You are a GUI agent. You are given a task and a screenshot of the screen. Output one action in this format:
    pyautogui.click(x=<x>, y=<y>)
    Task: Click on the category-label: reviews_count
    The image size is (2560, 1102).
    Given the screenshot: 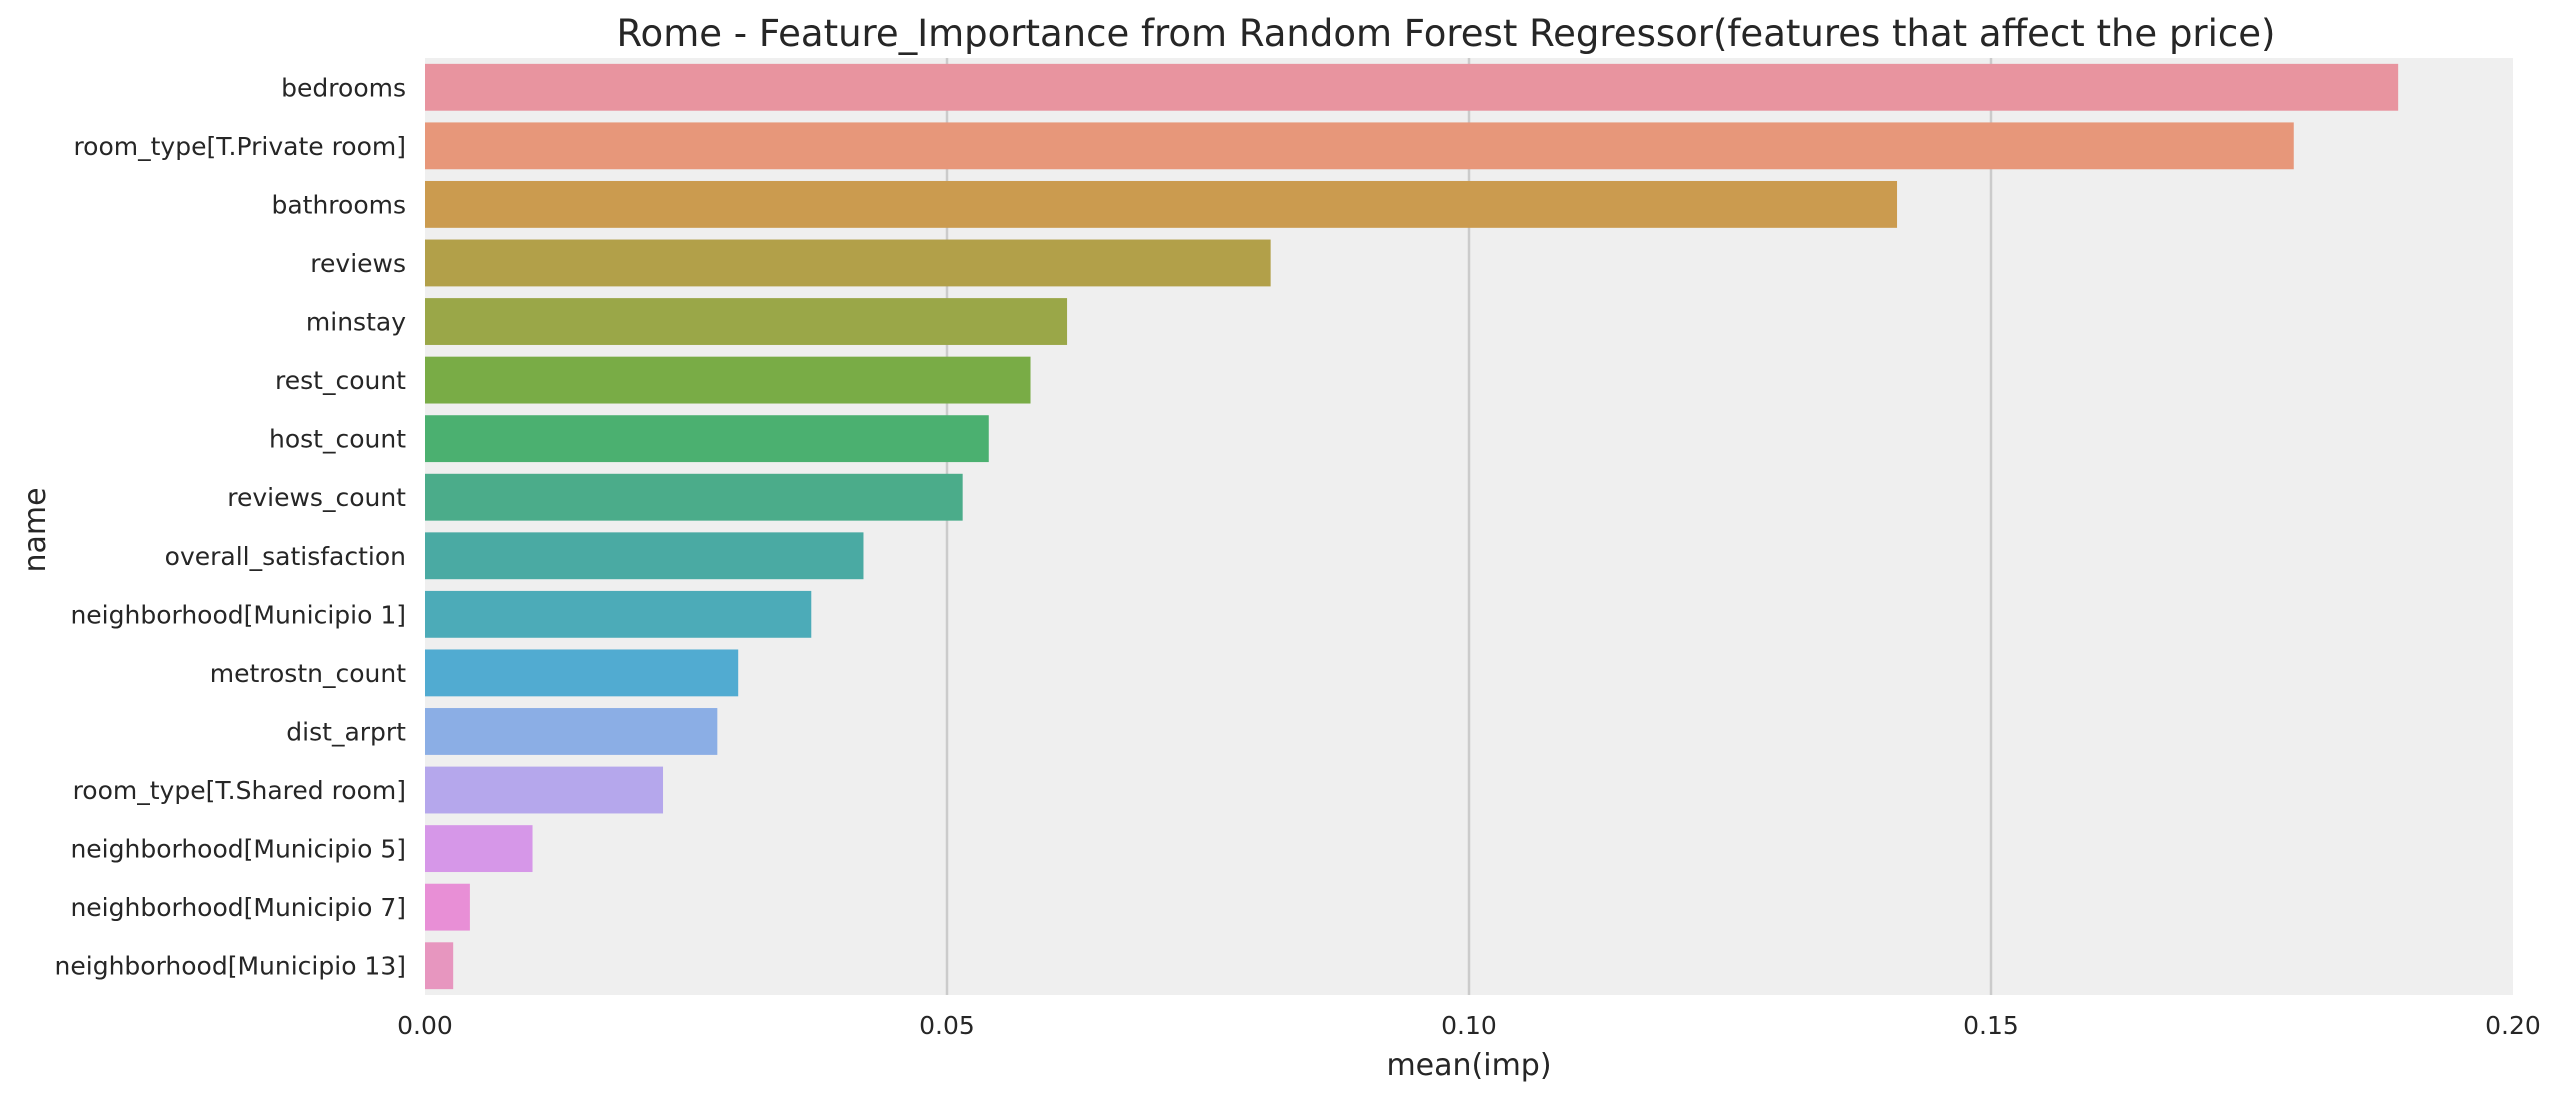 What is the action you would take?
    pyautogui.click(x=316, y=497)
    